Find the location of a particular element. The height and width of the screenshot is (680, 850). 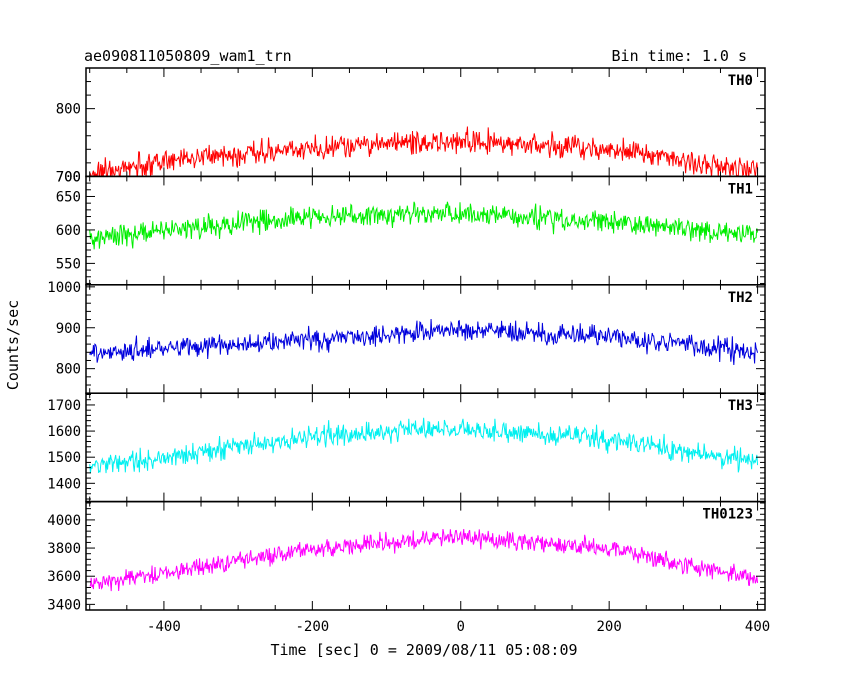

series-line-th0123 is located at coordinates (424, 560).